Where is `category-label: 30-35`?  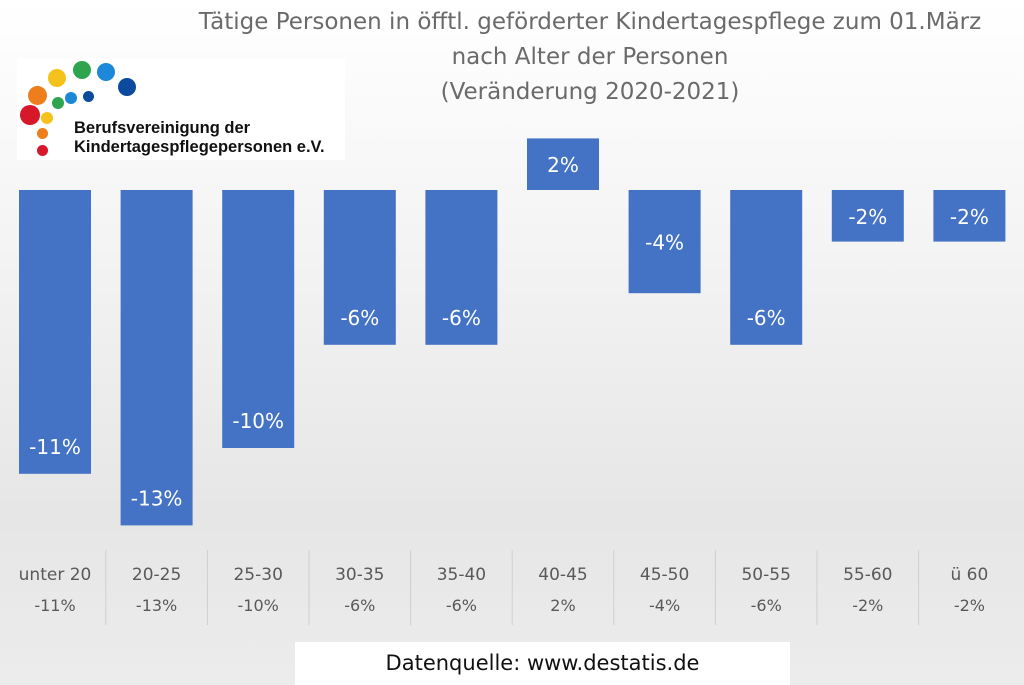
category-label: 30-35 is located at coordinates (359, 575).